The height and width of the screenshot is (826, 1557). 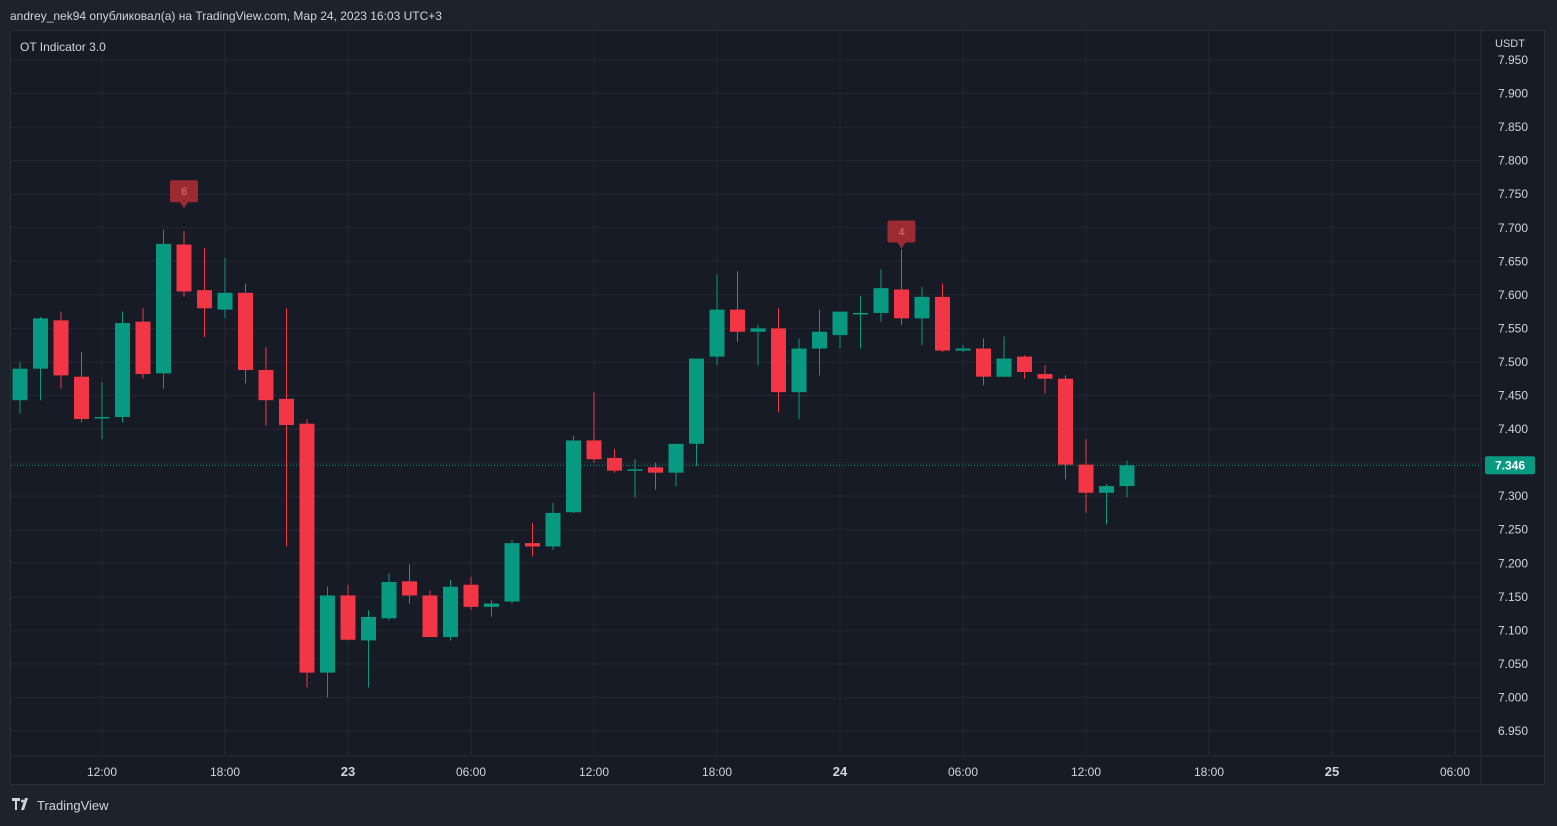 What do you see at coordinates (1513, 496) in the screenshot?
I see `price-tick-label: 7.300` at bounding box center [1513, 496].